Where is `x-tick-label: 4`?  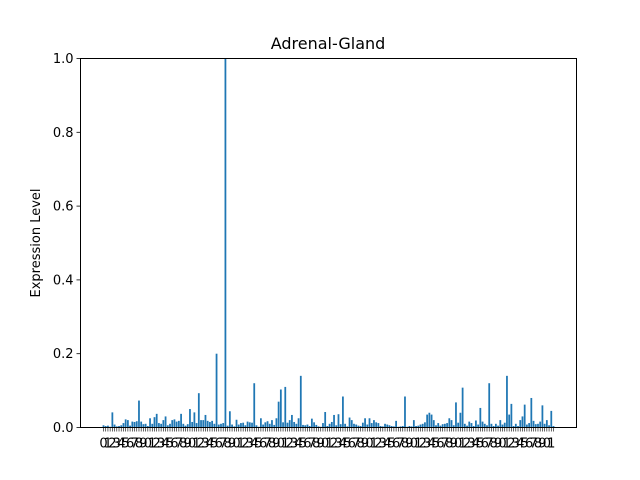 x-tick-label: 4 is located at coordinates (254, 444).